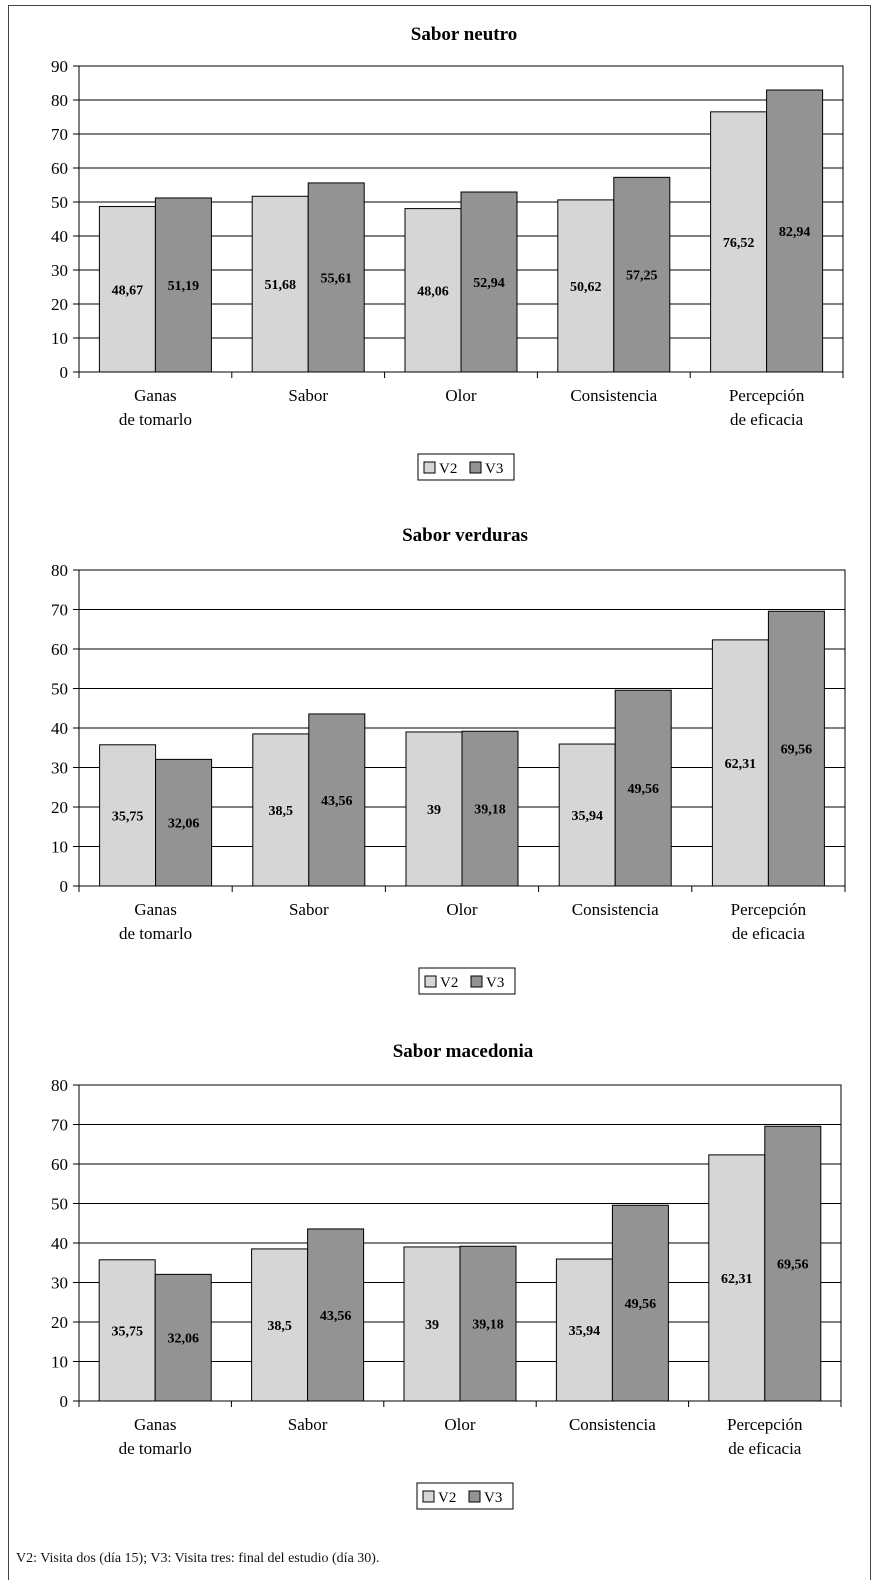 Image resolution: width=877 pixels, height=1580 pixels. I want to click on data-label: 51,19, so click(184, 286).